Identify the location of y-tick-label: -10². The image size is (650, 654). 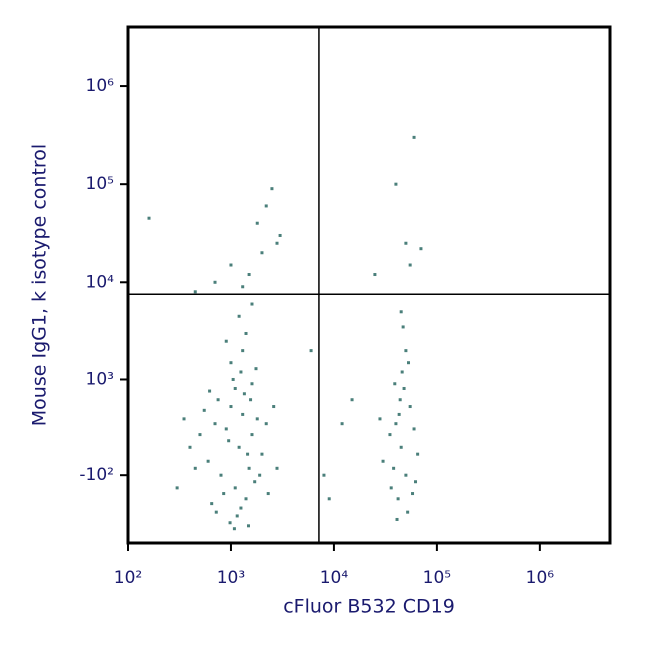
(96, 475).